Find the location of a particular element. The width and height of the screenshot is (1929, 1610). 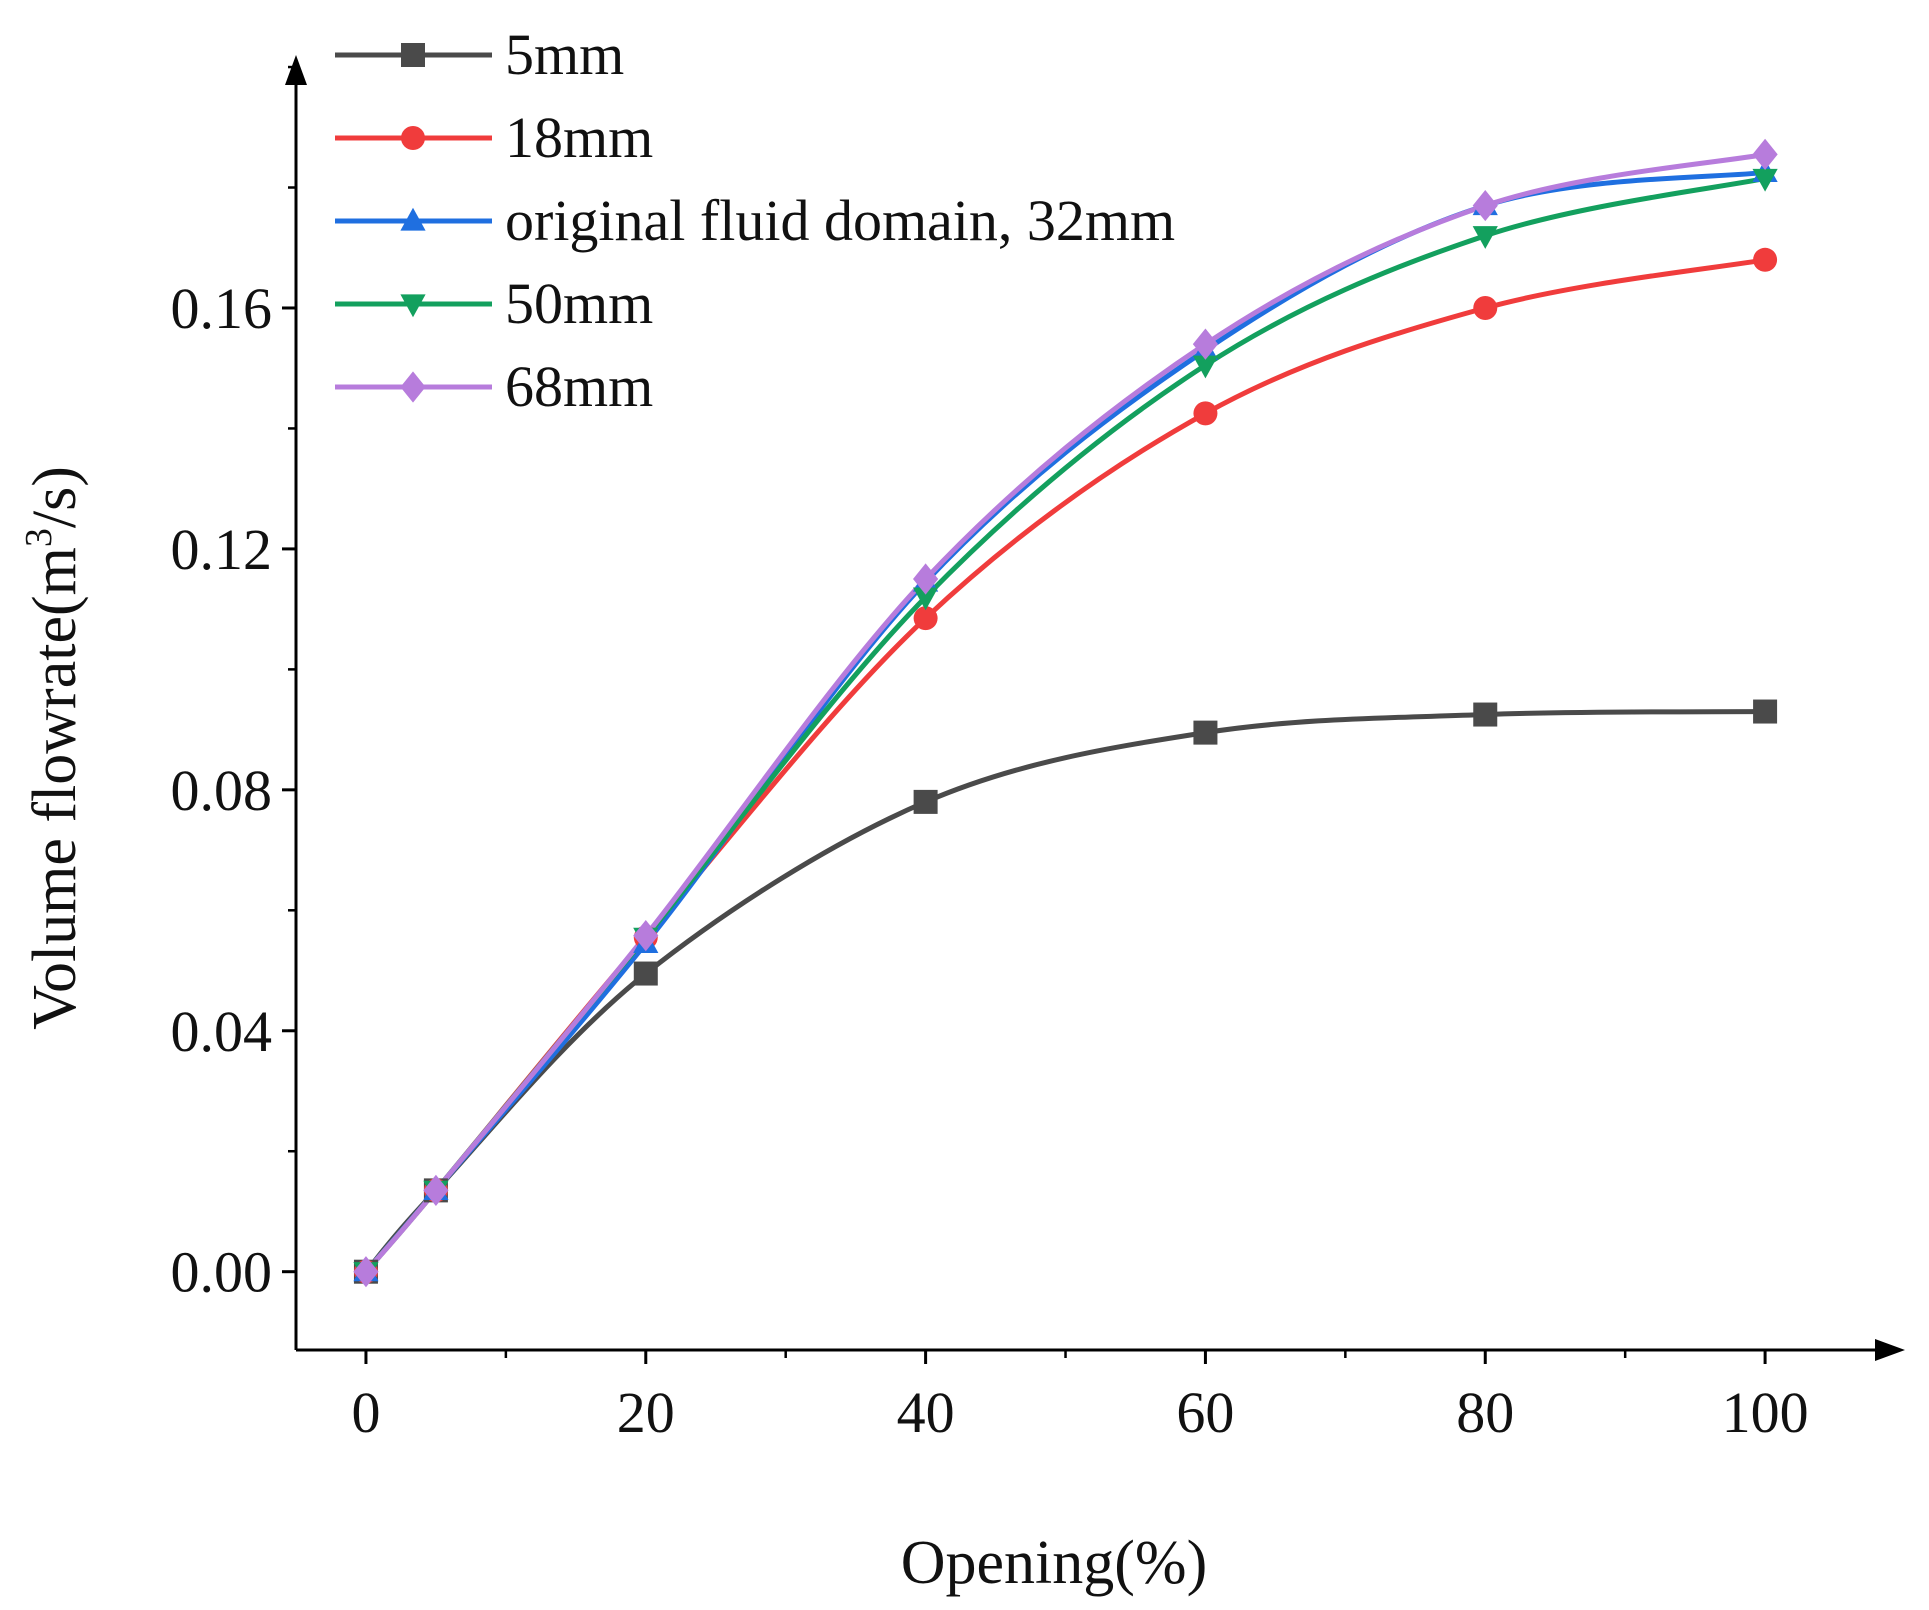

y-axis-label: Volume flowrate(m3/s) is located at coordinates (53, 748).